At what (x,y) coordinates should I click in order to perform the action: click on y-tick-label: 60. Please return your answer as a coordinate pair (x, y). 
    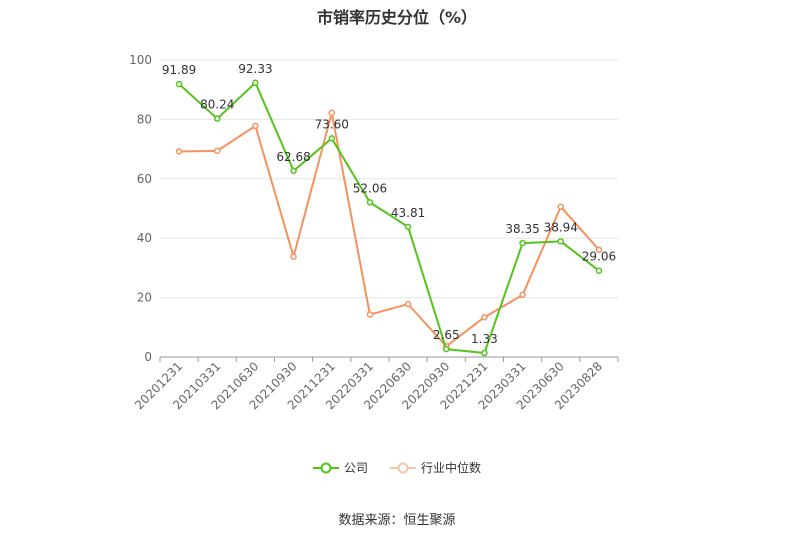
    Looking at the image, I should click on (144, 179).